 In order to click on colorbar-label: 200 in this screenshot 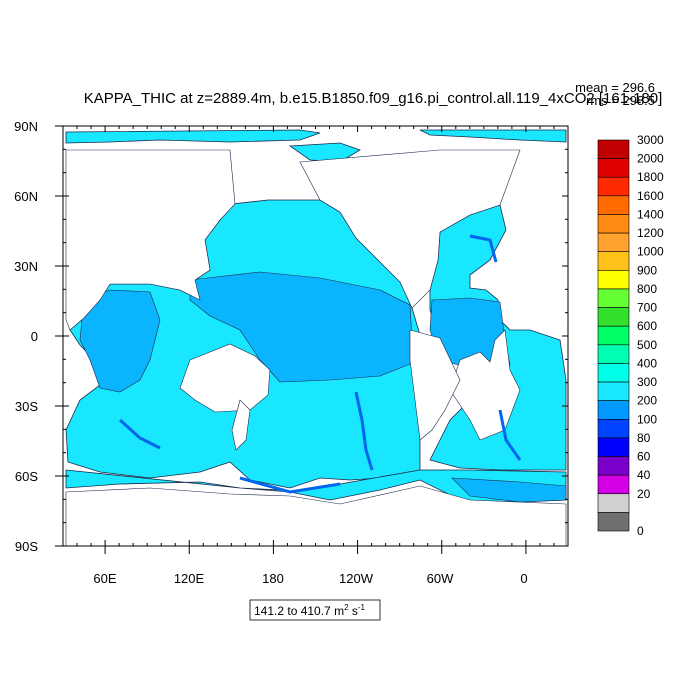, I will do `click(647, 401)`.